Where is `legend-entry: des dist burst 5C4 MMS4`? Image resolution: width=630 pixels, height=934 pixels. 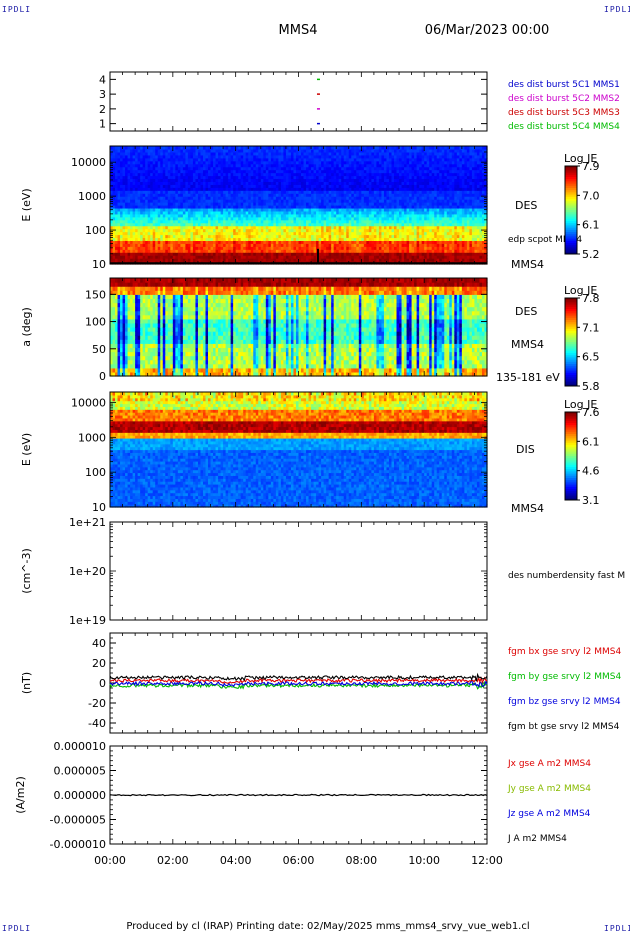 legend-entry: des dist burst 5C4 MMS4 is located at coordinates (564, 127).